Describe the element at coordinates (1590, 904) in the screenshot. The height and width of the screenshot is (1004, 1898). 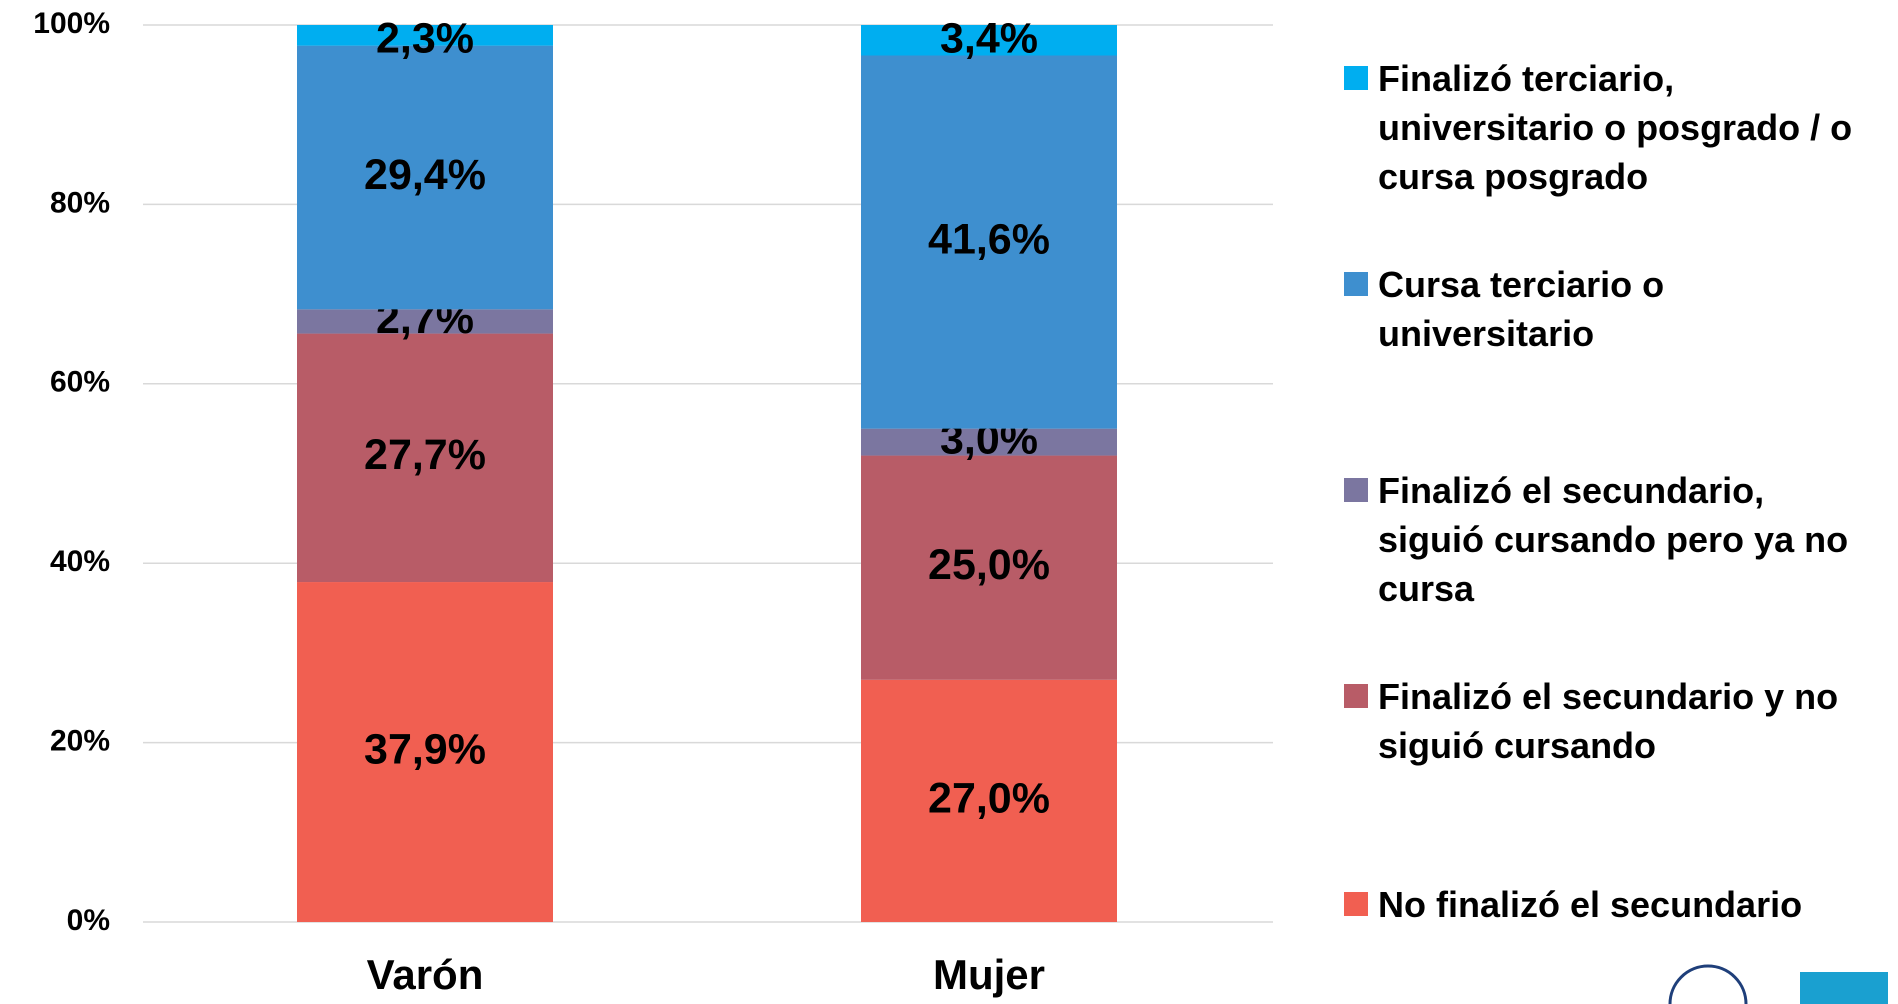
I see `legend-label: No finalizó el secundario` at that location.